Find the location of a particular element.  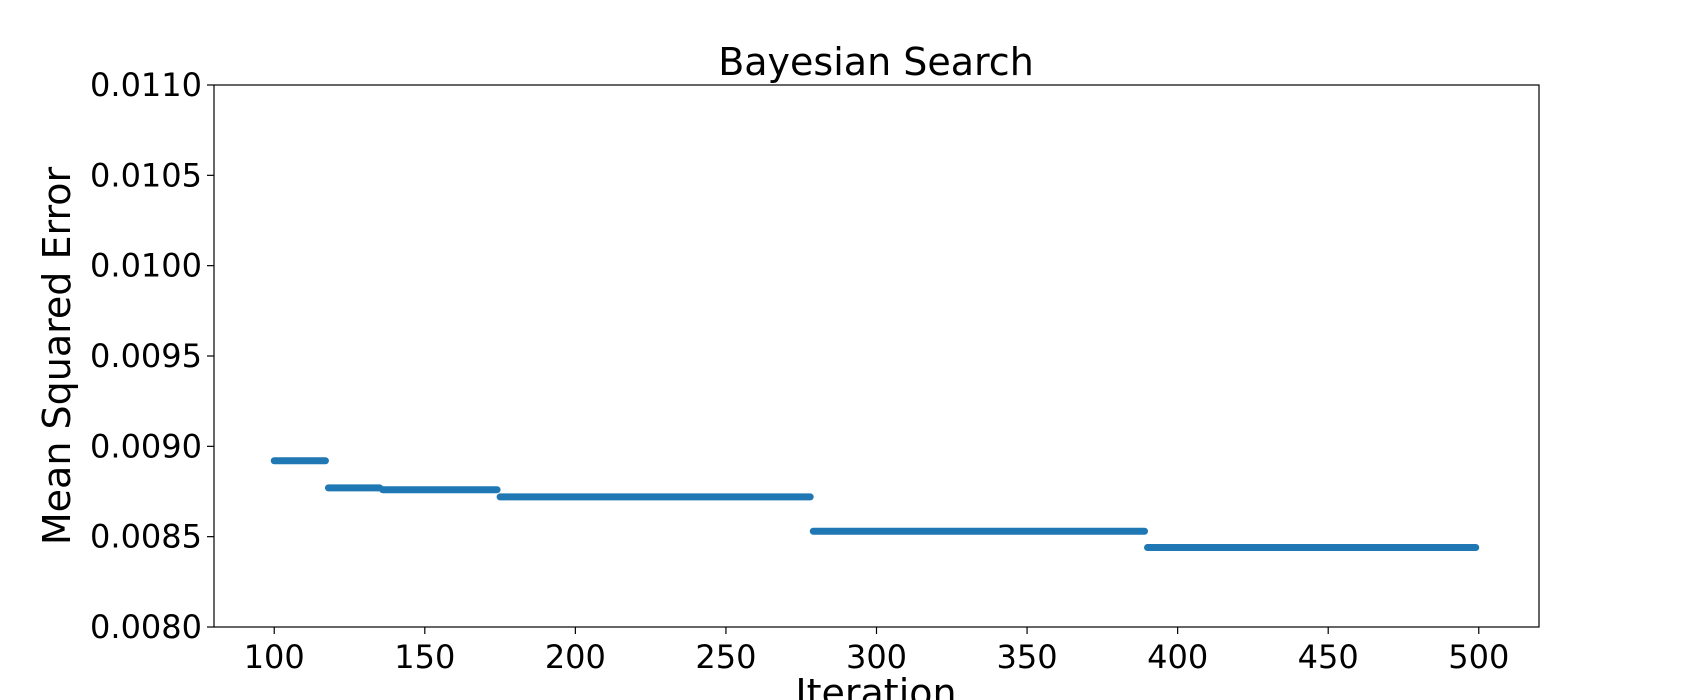

x-axis-ticks: 100 150 200 250 300 350 400 450 500 is located at coordinates (876, 651).